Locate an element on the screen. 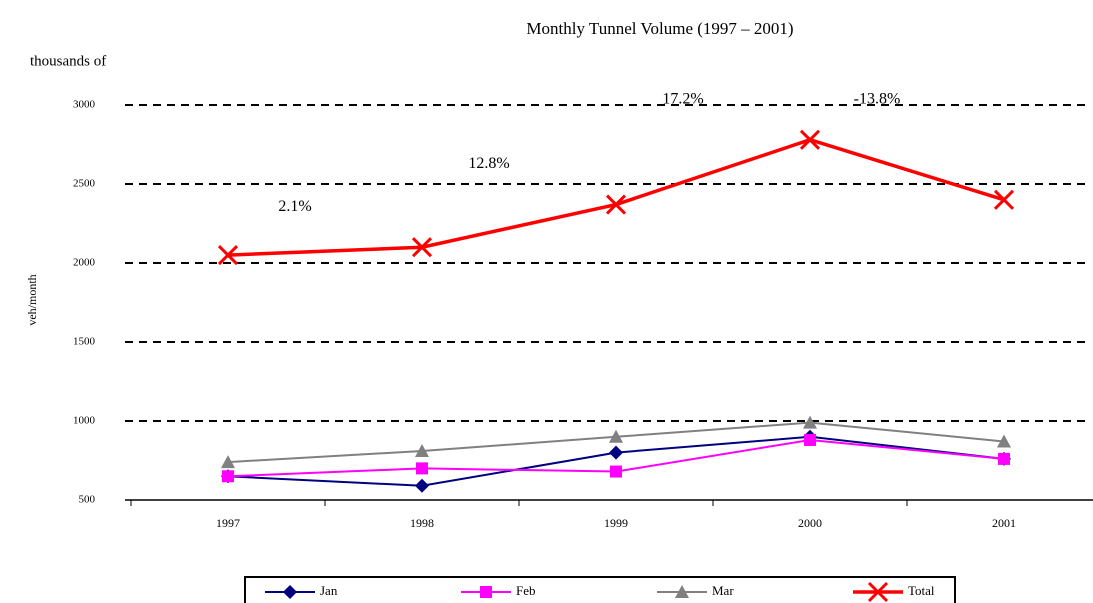 This screenshot has width=1093, height=603. y-tick-label: 3000 is located at coordinates (84, 105).